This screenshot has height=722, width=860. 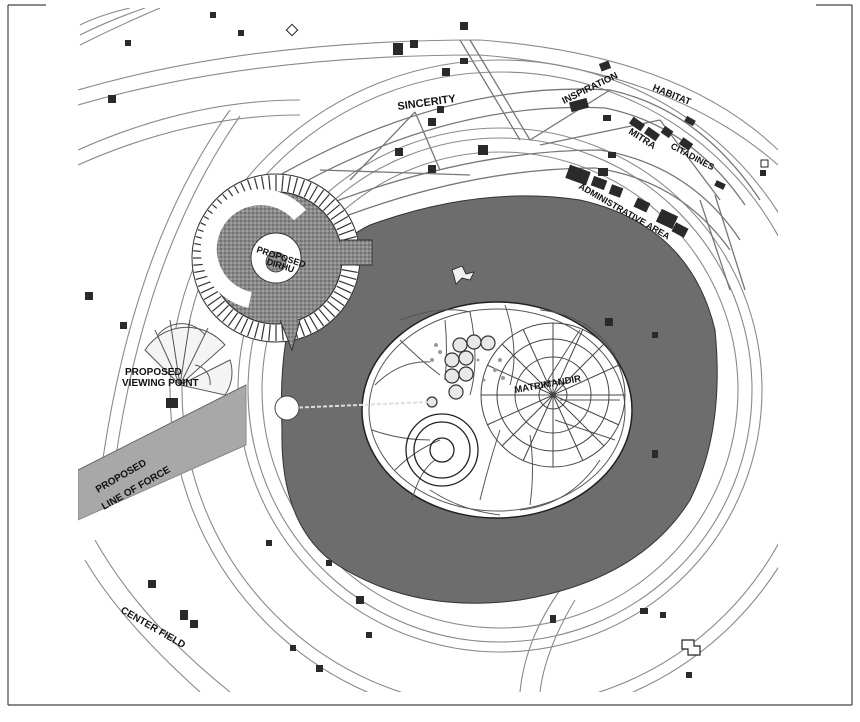 What do you see at coordinates (463, 275) in the screenshot?
I see `landmark-symbol` at bounding box center [463, 275].